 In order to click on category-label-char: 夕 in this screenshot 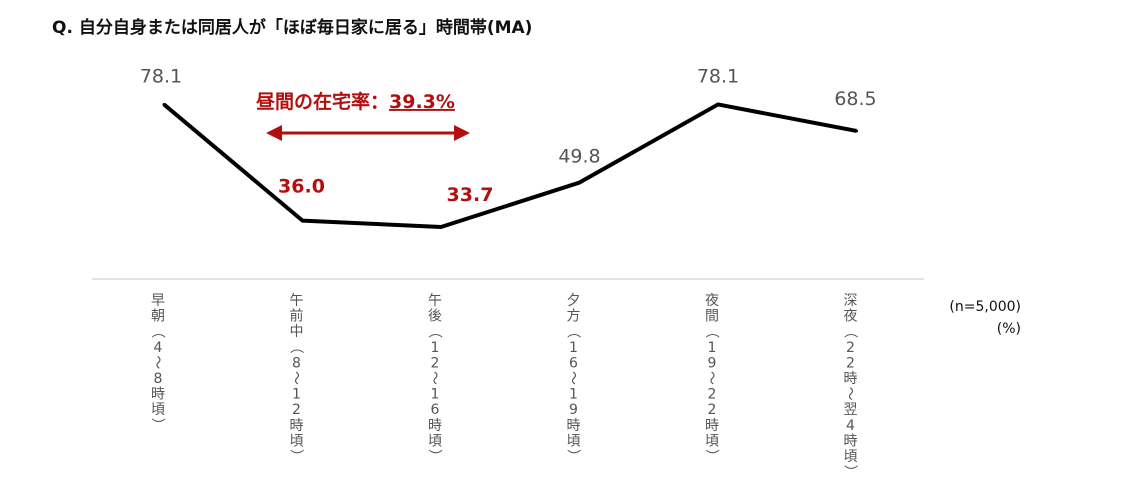, I will do `click(574, 301)`.